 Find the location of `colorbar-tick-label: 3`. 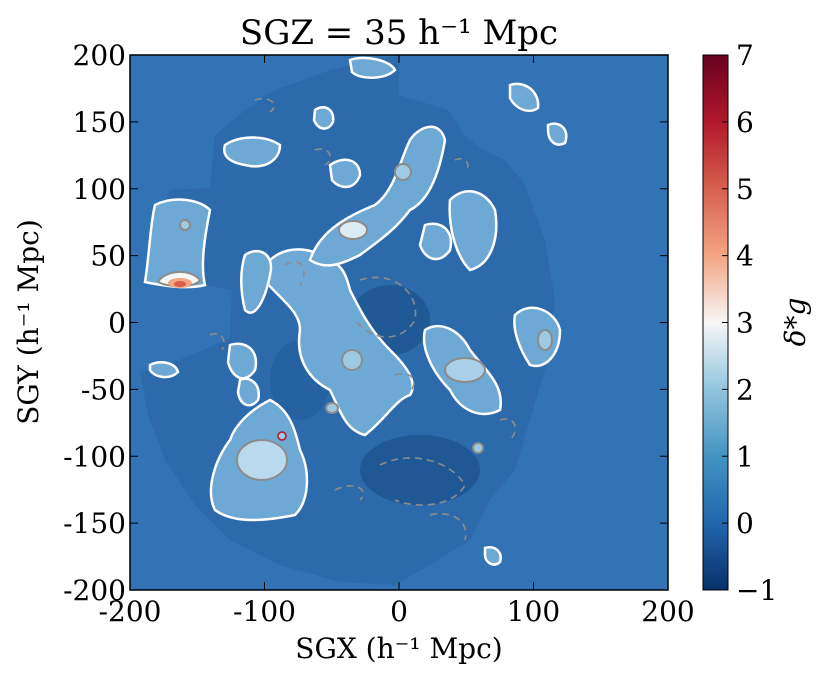

colorbar-tick-label: 3 is located at coordinates (745, 323).